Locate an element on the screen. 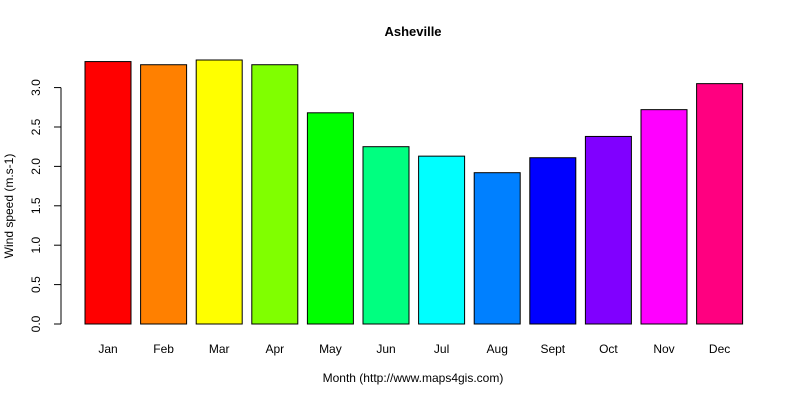 The image size is (800, 405). bar-jun is located at coordinates (386, 235).